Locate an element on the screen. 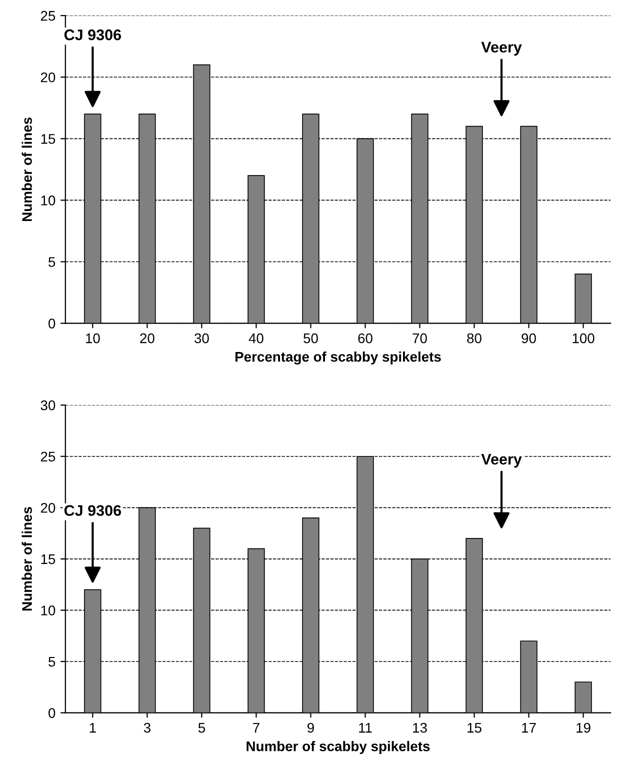  x-tick-label: 20 is located at coordinates (147, 338).